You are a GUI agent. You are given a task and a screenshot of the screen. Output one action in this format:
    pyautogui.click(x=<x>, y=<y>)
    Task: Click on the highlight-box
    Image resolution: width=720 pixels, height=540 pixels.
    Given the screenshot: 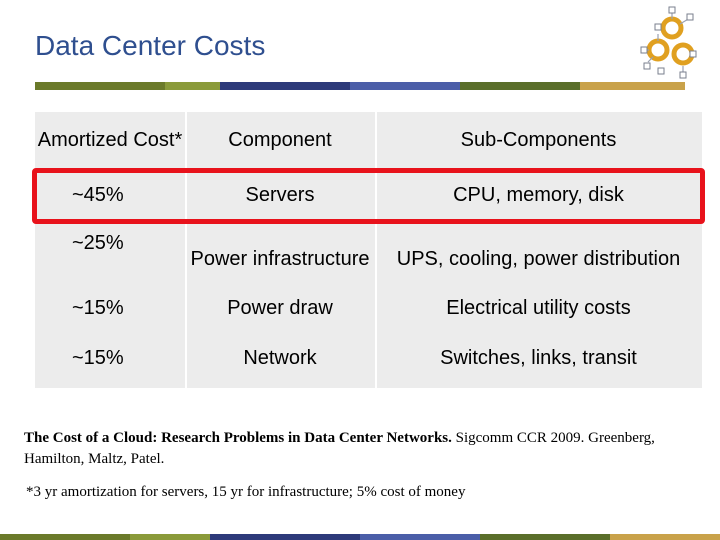 What is the action you would take?
    pyautogui.click(x=368, y=196)
    